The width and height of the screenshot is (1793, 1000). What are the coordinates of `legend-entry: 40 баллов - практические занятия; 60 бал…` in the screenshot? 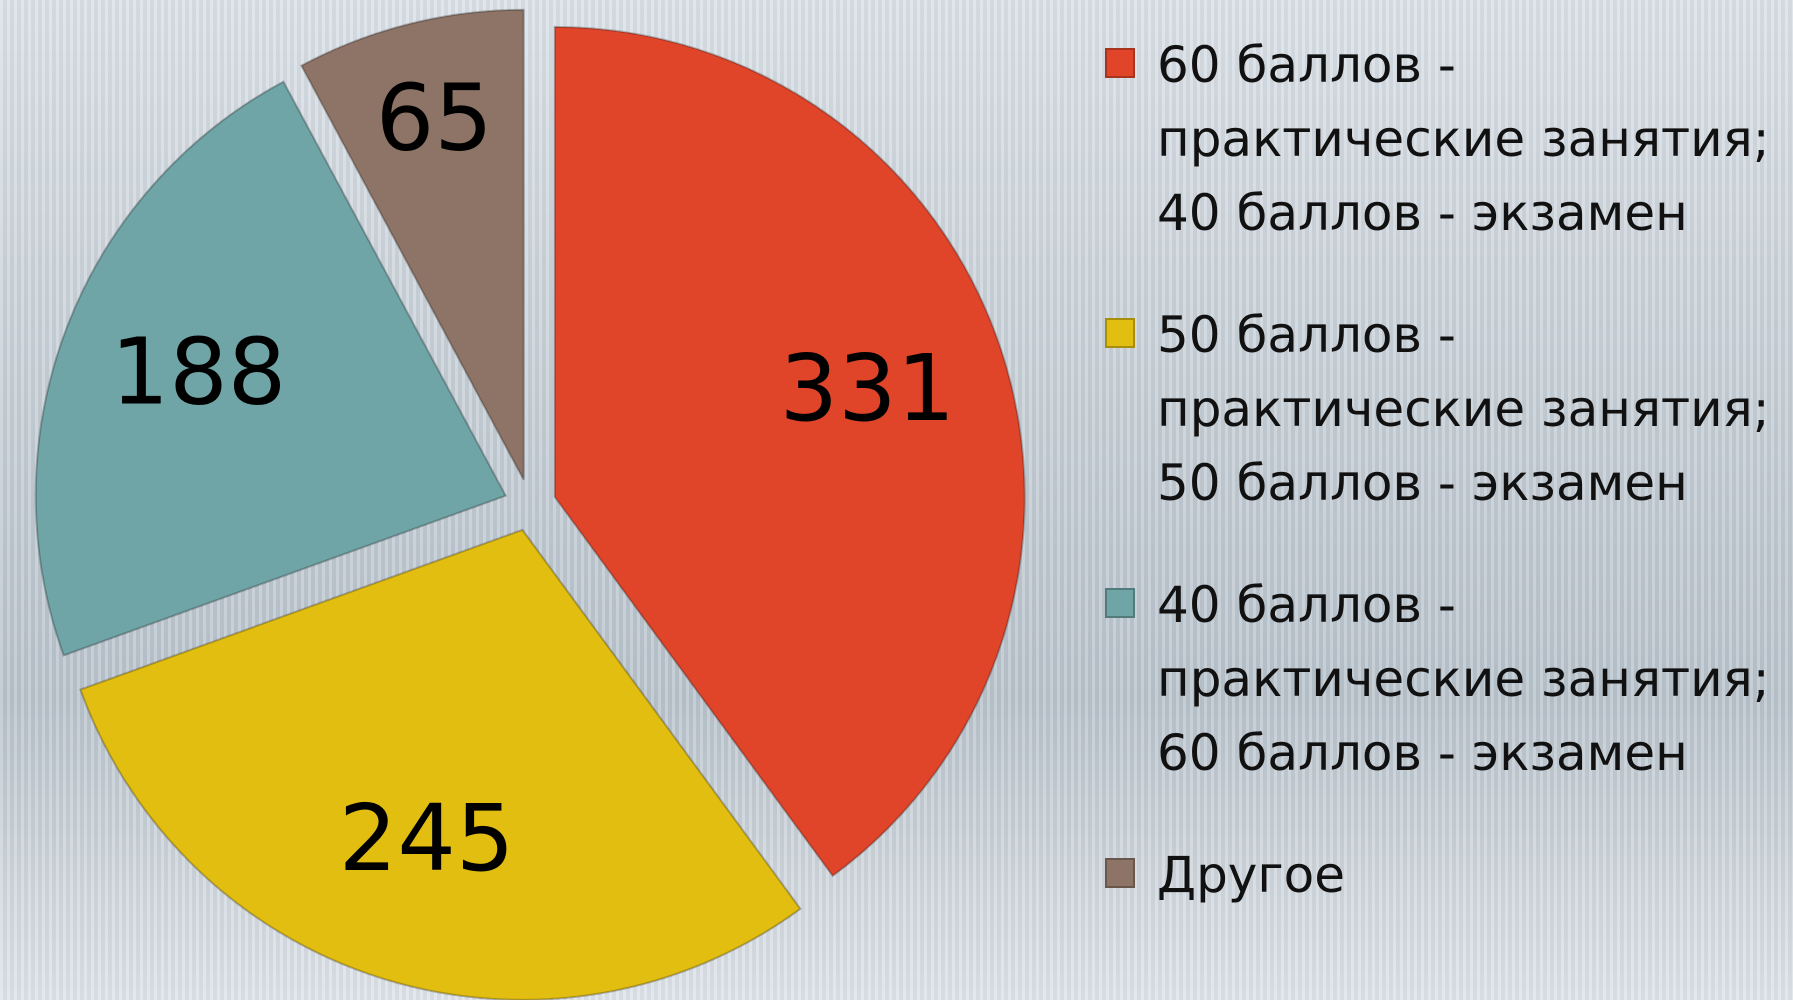 It's located at (1445, 679).